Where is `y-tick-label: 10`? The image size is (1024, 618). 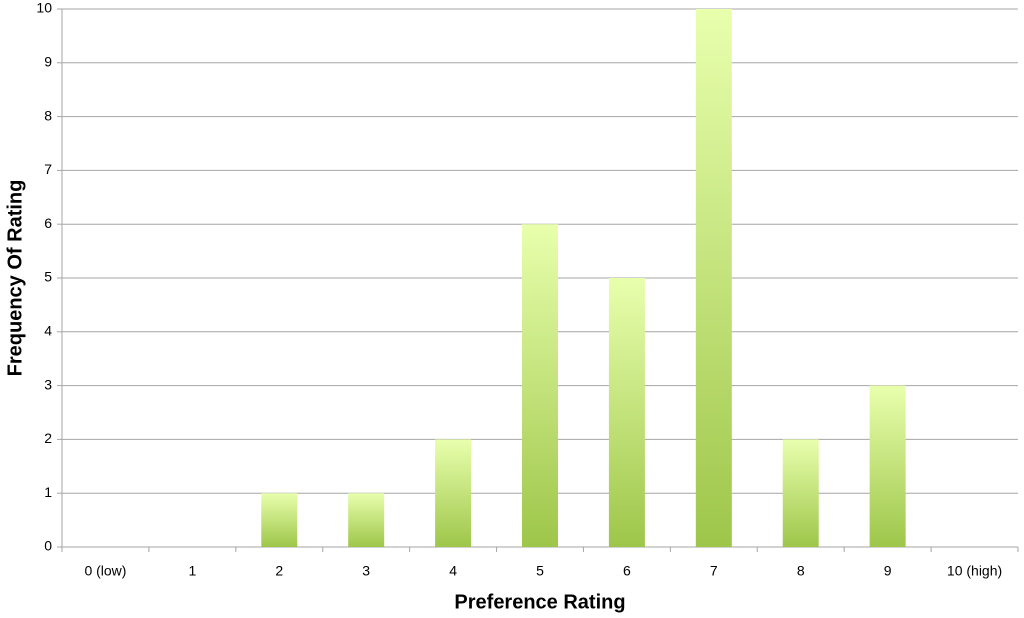
y-tick-label: 10 is located at coordinates (44, 8).